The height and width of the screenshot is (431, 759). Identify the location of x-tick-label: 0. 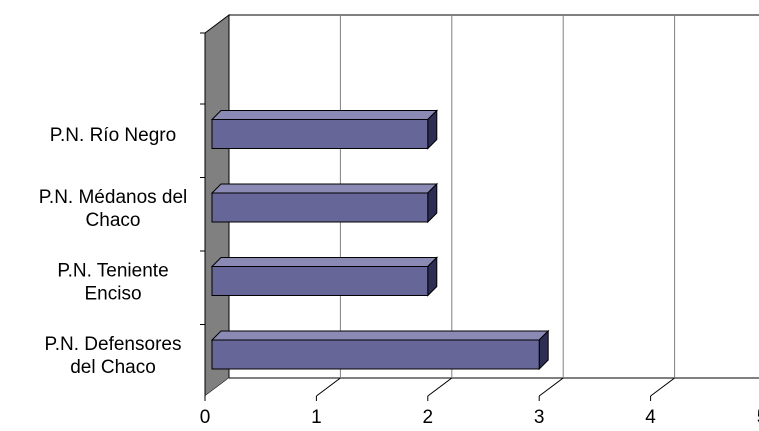
(205, 417).